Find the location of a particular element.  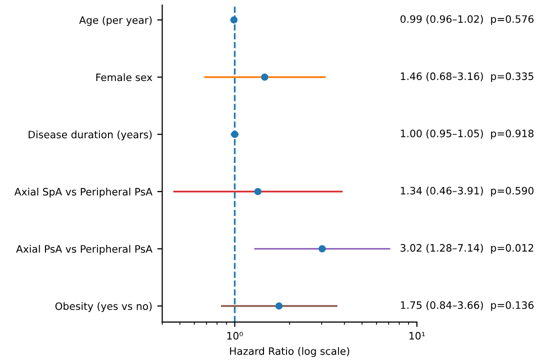

y-tick-label: Axial PsA vs Peripheral PsA is located at coordinates (84, 249).